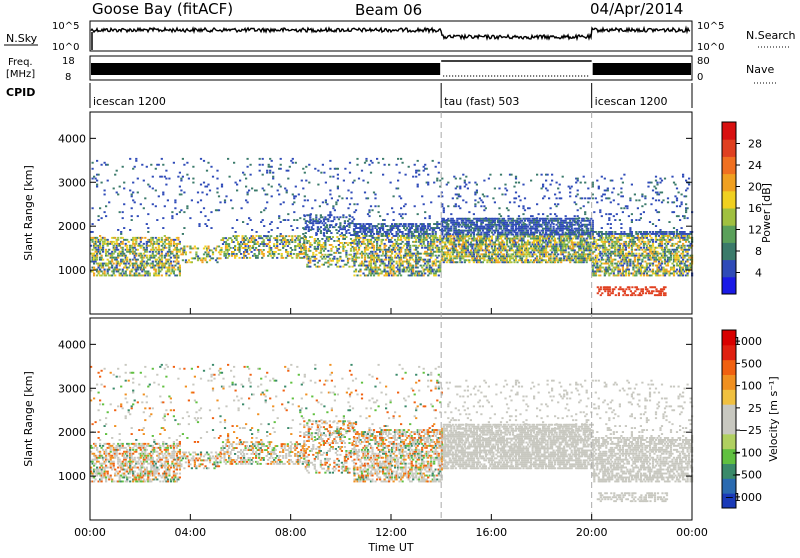 This screenshot has width=800, height=558. Describe the element at coordinates (636, 9) in the screenshot. I see `date-title: 04/Apr/2014` at that location.